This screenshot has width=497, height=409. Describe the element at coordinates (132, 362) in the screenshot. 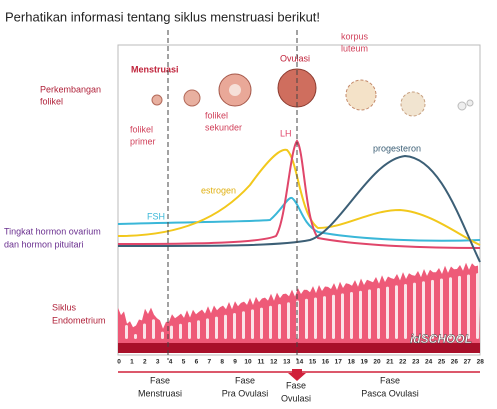

I see `day-label: 1` at that location.